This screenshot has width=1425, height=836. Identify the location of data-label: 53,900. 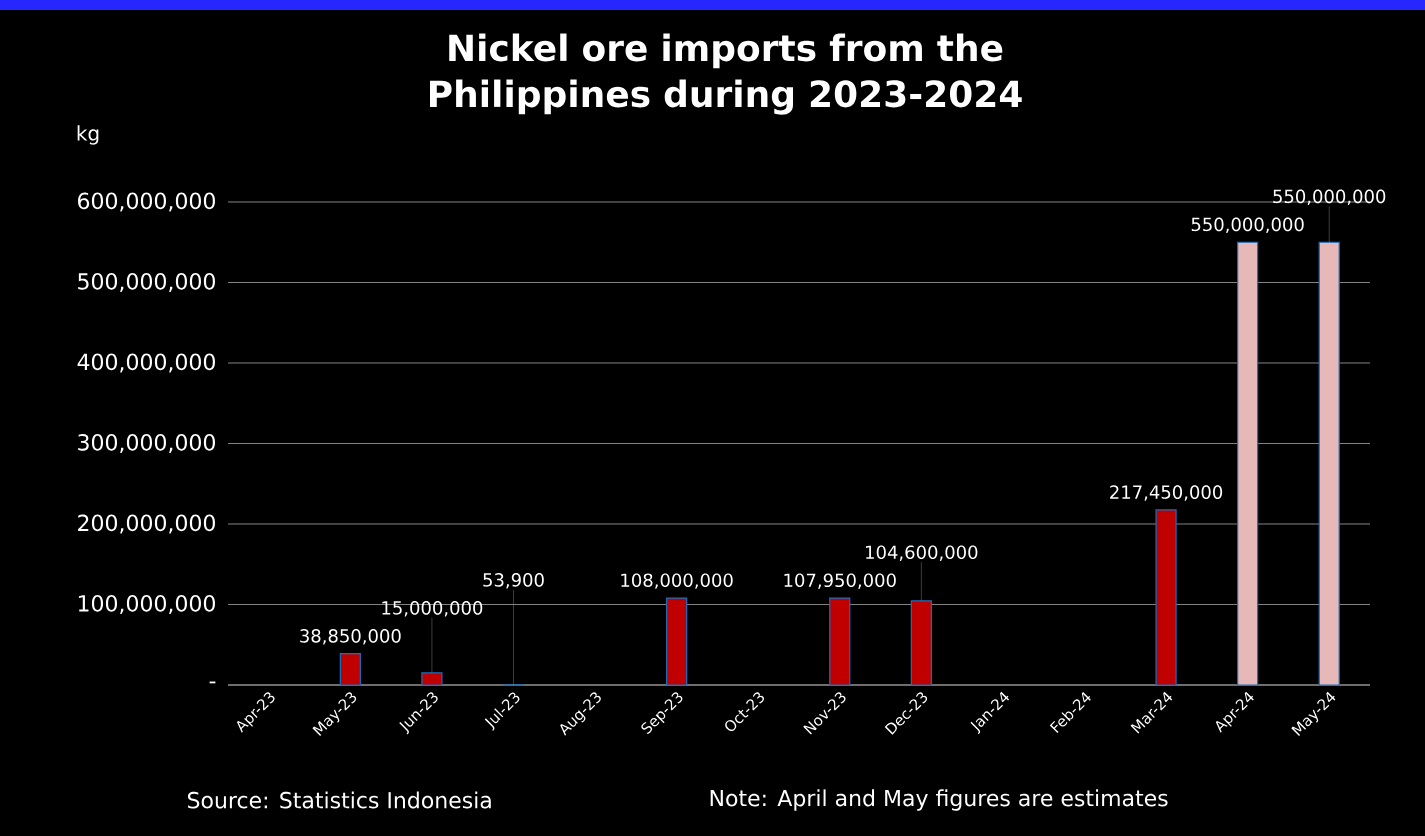
(513, 581).